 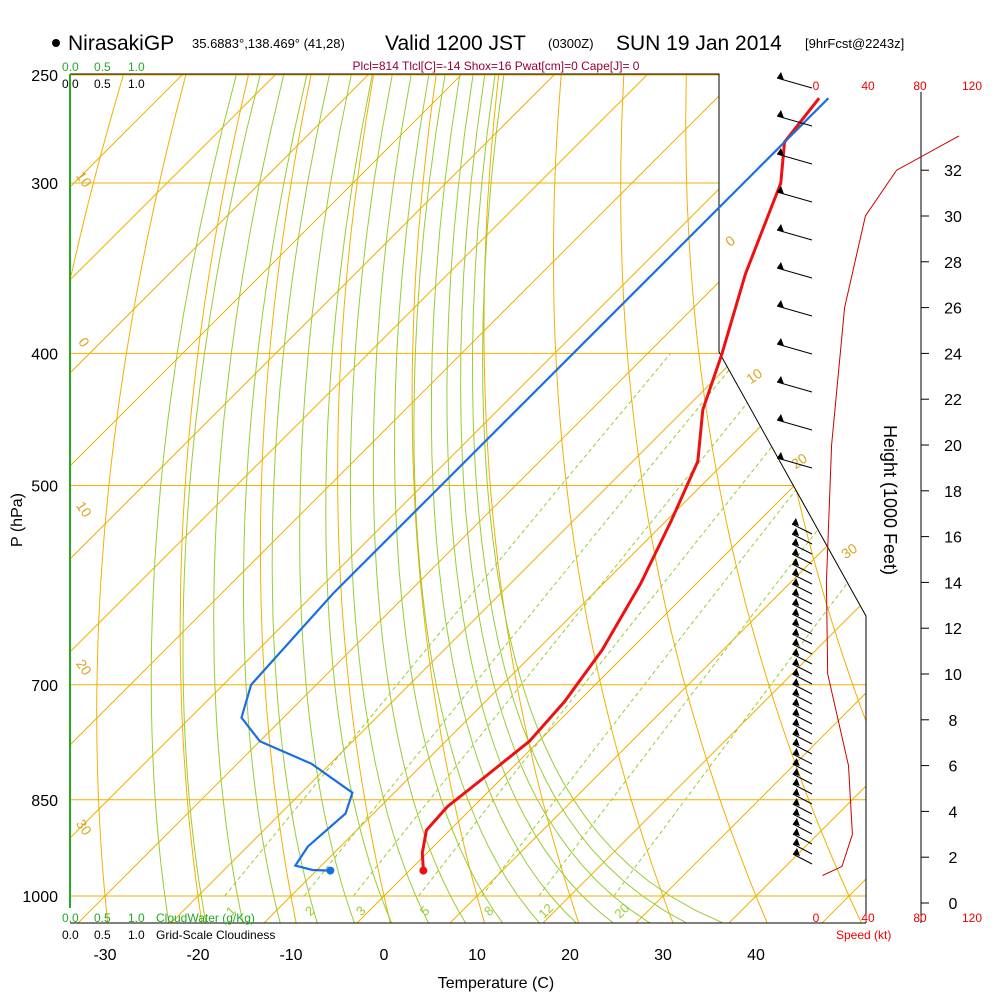 What do you see at coordinates (136, 67) in the screenshot?
I see `cloudwater-top-tick: 1.0` at bounding box center [136, 67].